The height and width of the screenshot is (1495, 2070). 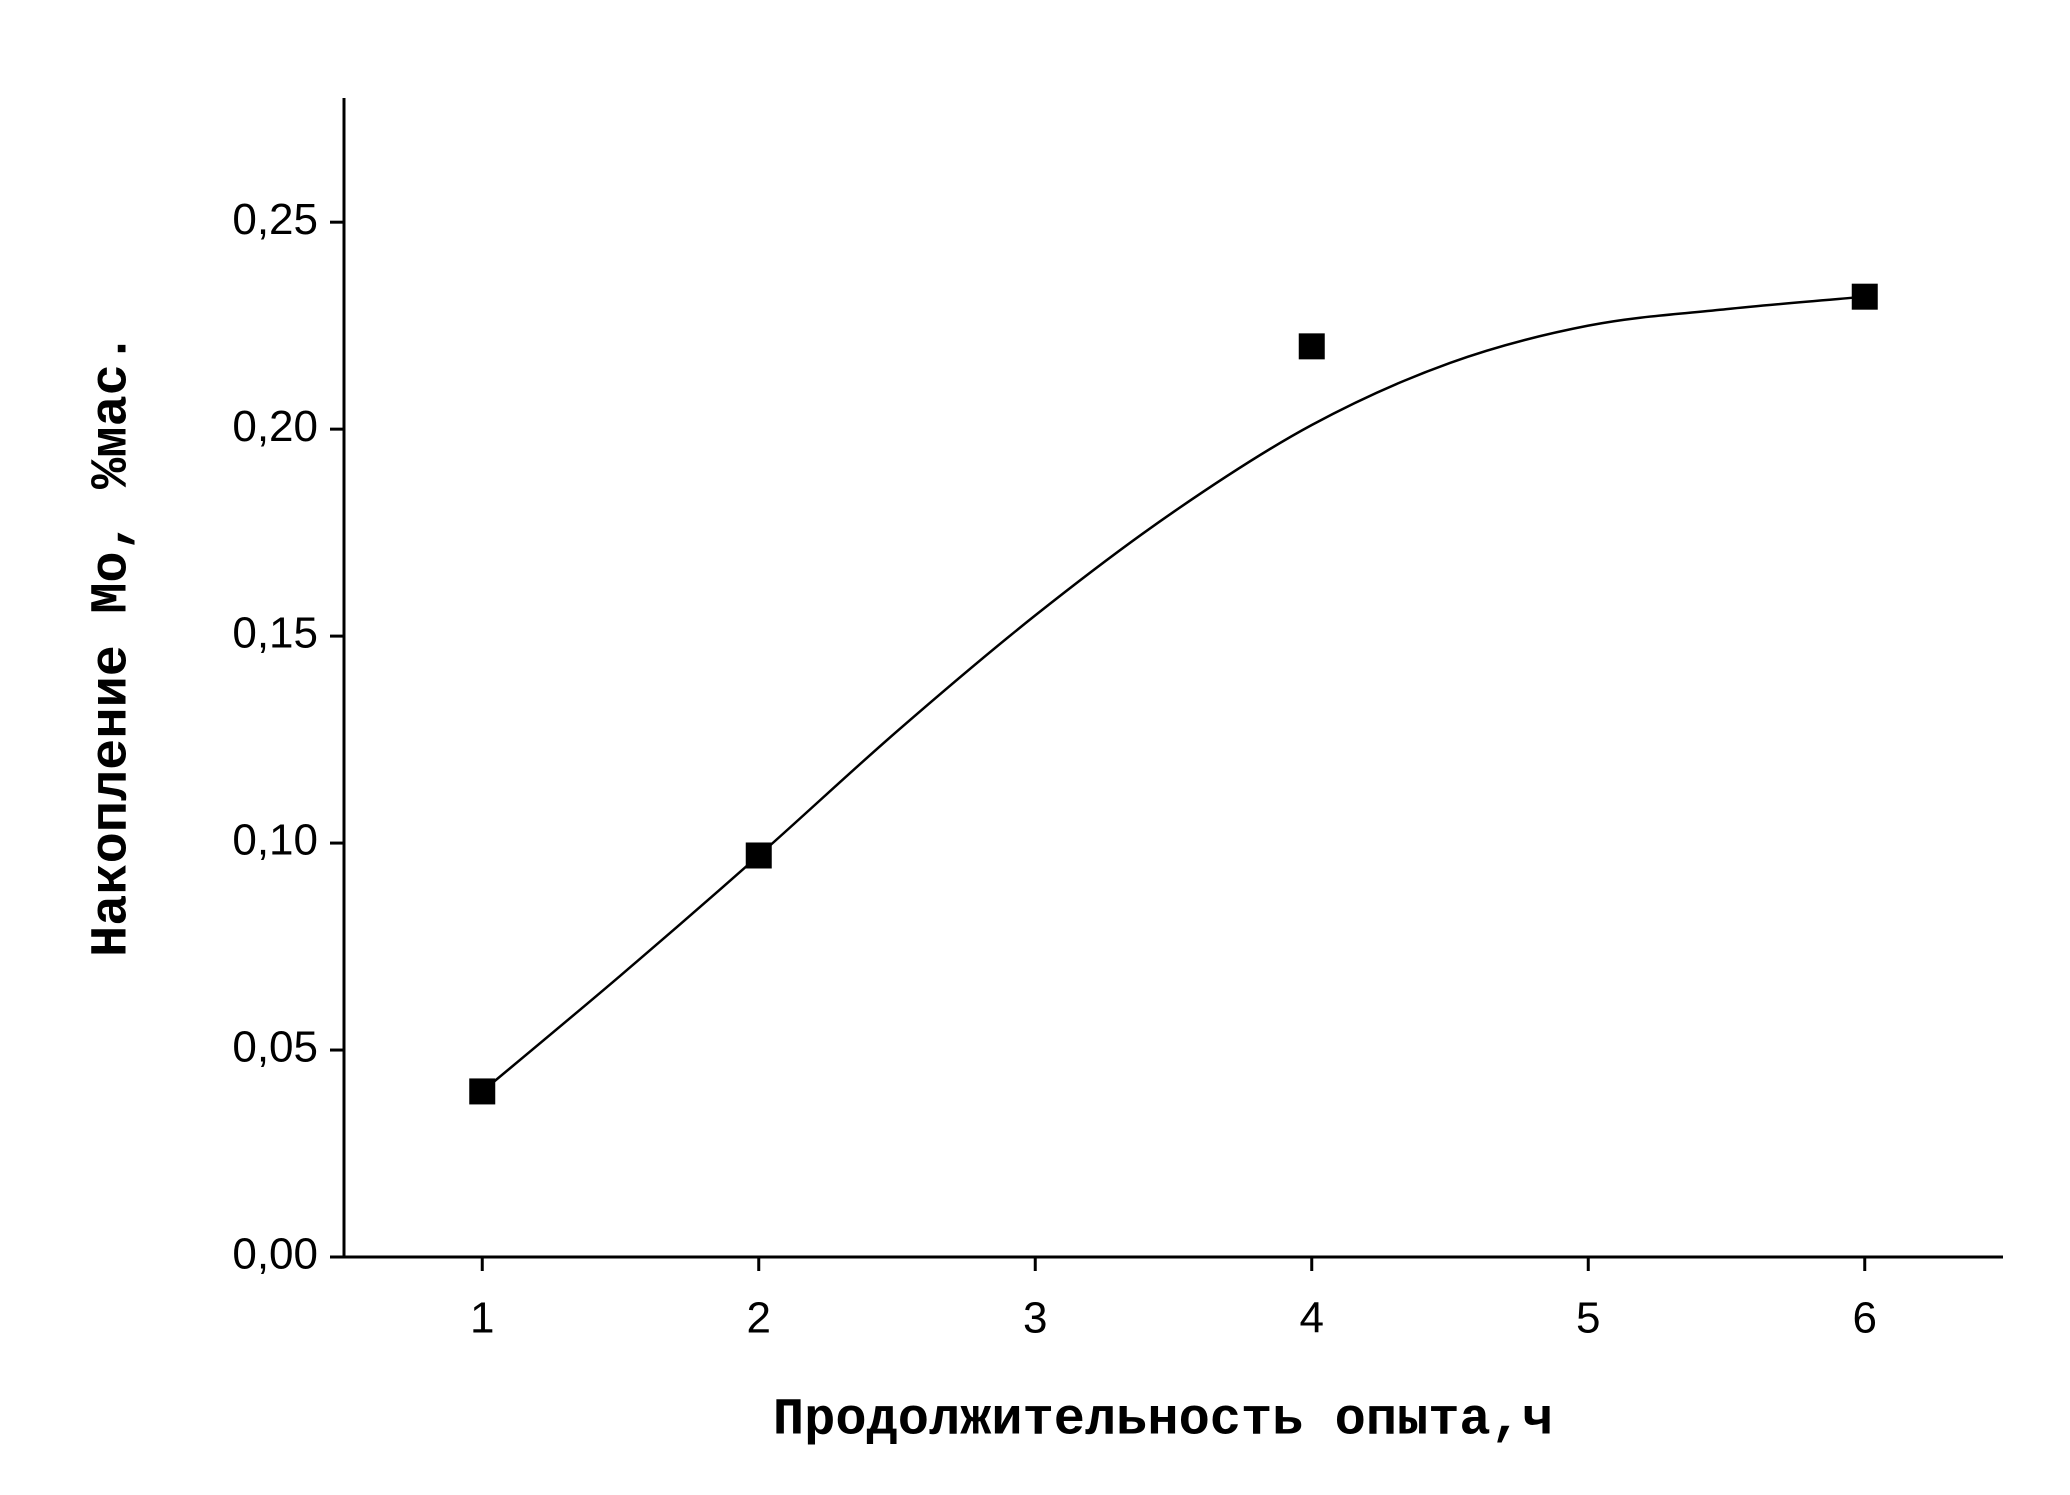 I want to click on x-tick-label: 4, so click(x=1312, y=1318).